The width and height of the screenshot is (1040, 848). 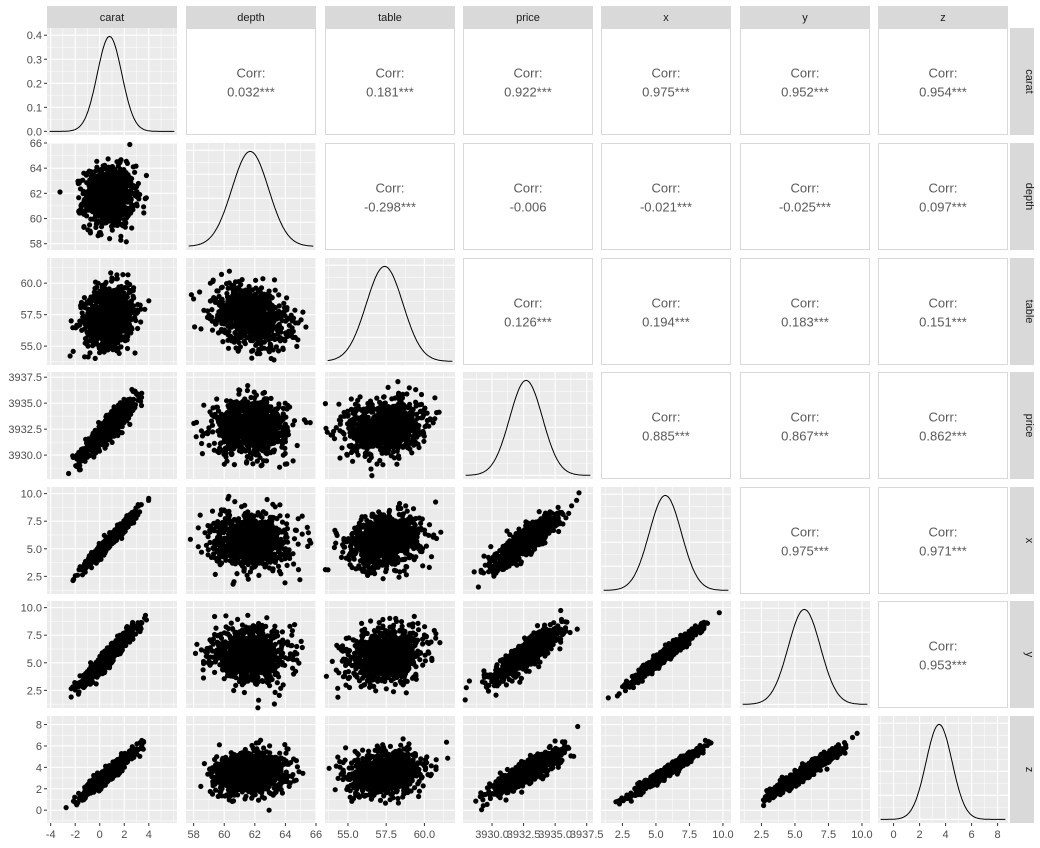 I want to click on corr-value-depth-z: 0.097***, so click(x=943, y=207).